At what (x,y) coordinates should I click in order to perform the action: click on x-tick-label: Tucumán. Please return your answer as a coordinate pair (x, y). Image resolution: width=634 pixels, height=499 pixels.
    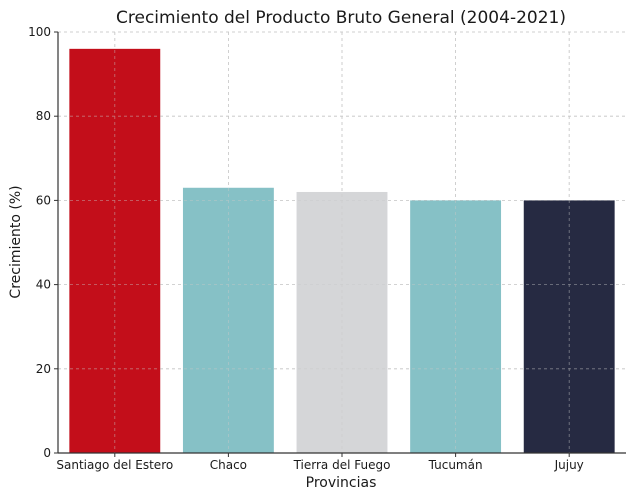
    Looking at the image, I should click on (455, 465).